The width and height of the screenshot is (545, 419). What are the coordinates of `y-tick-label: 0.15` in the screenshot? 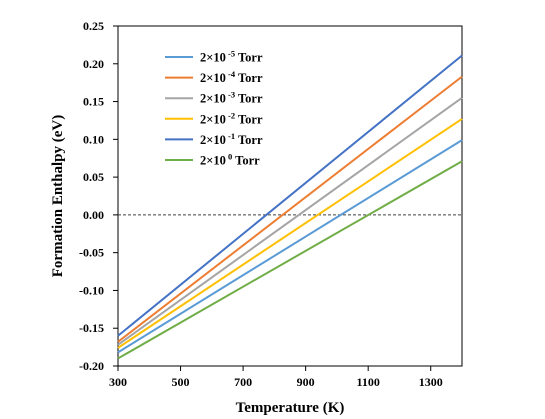 It's located at (93, 102).